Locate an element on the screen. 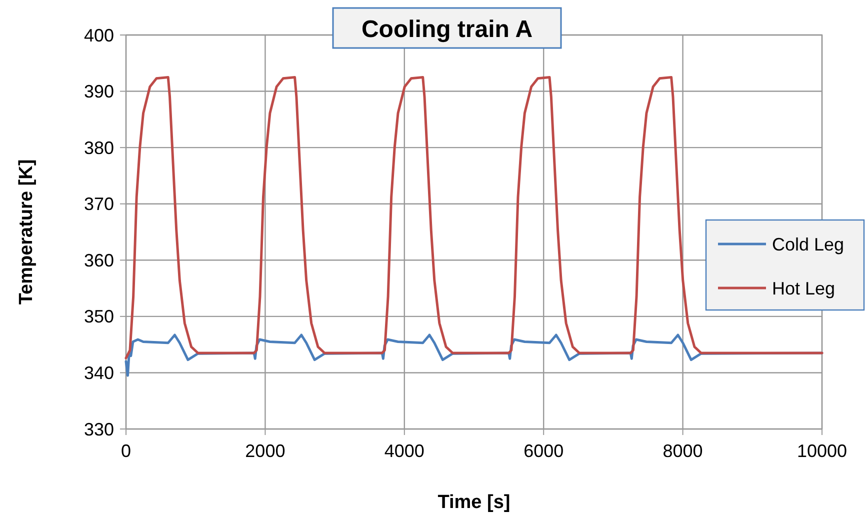  y-axis-title: Temperature [K] is located at coordinates (26, 232).